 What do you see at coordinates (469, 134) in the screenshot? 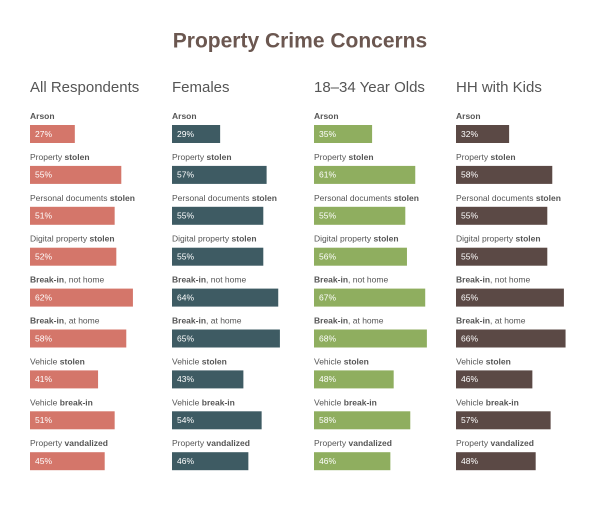
I see `value-label: 32%` at bounding box center [469, 134].